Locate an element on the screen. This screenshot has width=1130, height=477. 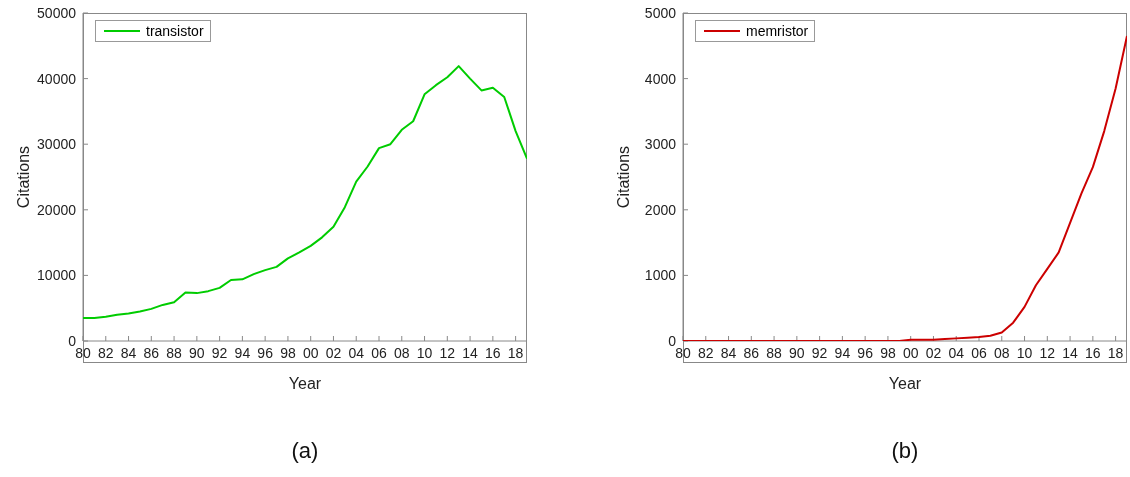
y-tick-label: 30000 is located at coordinates (57, 144).